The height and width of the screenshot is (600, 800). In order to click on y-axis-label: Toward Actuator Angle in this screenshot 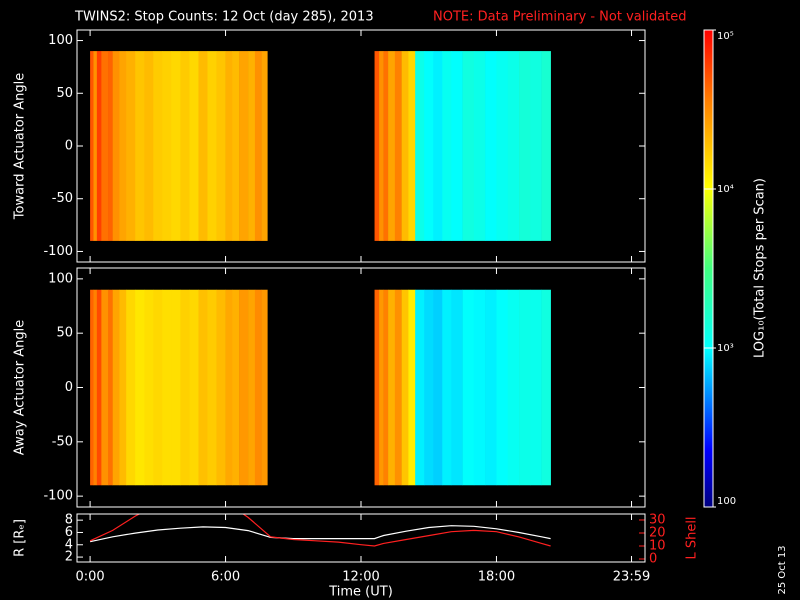, I will do `click(20, 146)`.